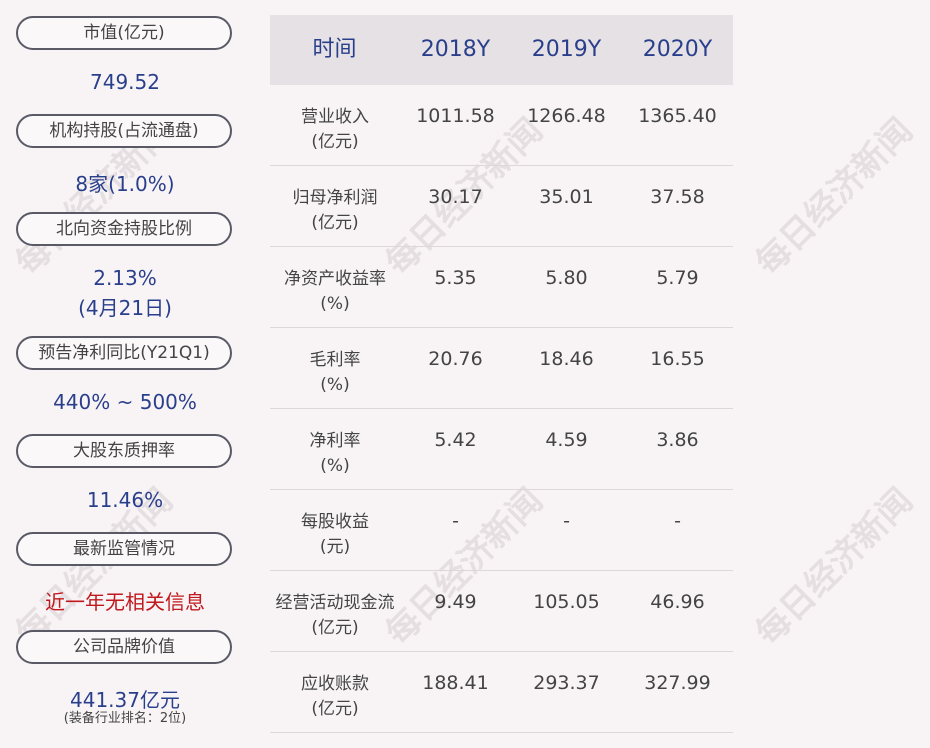 The image size is (930, 748). What do you see at coordinates (125, 718) in the screenshot?
I see `brand-value-rank-note: (装备行业排名：2位)` at bounding box center [125, 718].